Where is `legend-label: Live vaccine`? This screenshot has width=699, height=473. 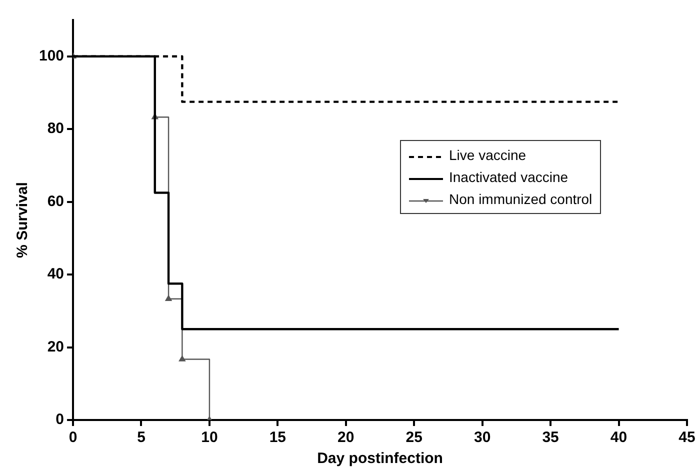 legend-label: Live vaccine is located at coordinates (487, 155).